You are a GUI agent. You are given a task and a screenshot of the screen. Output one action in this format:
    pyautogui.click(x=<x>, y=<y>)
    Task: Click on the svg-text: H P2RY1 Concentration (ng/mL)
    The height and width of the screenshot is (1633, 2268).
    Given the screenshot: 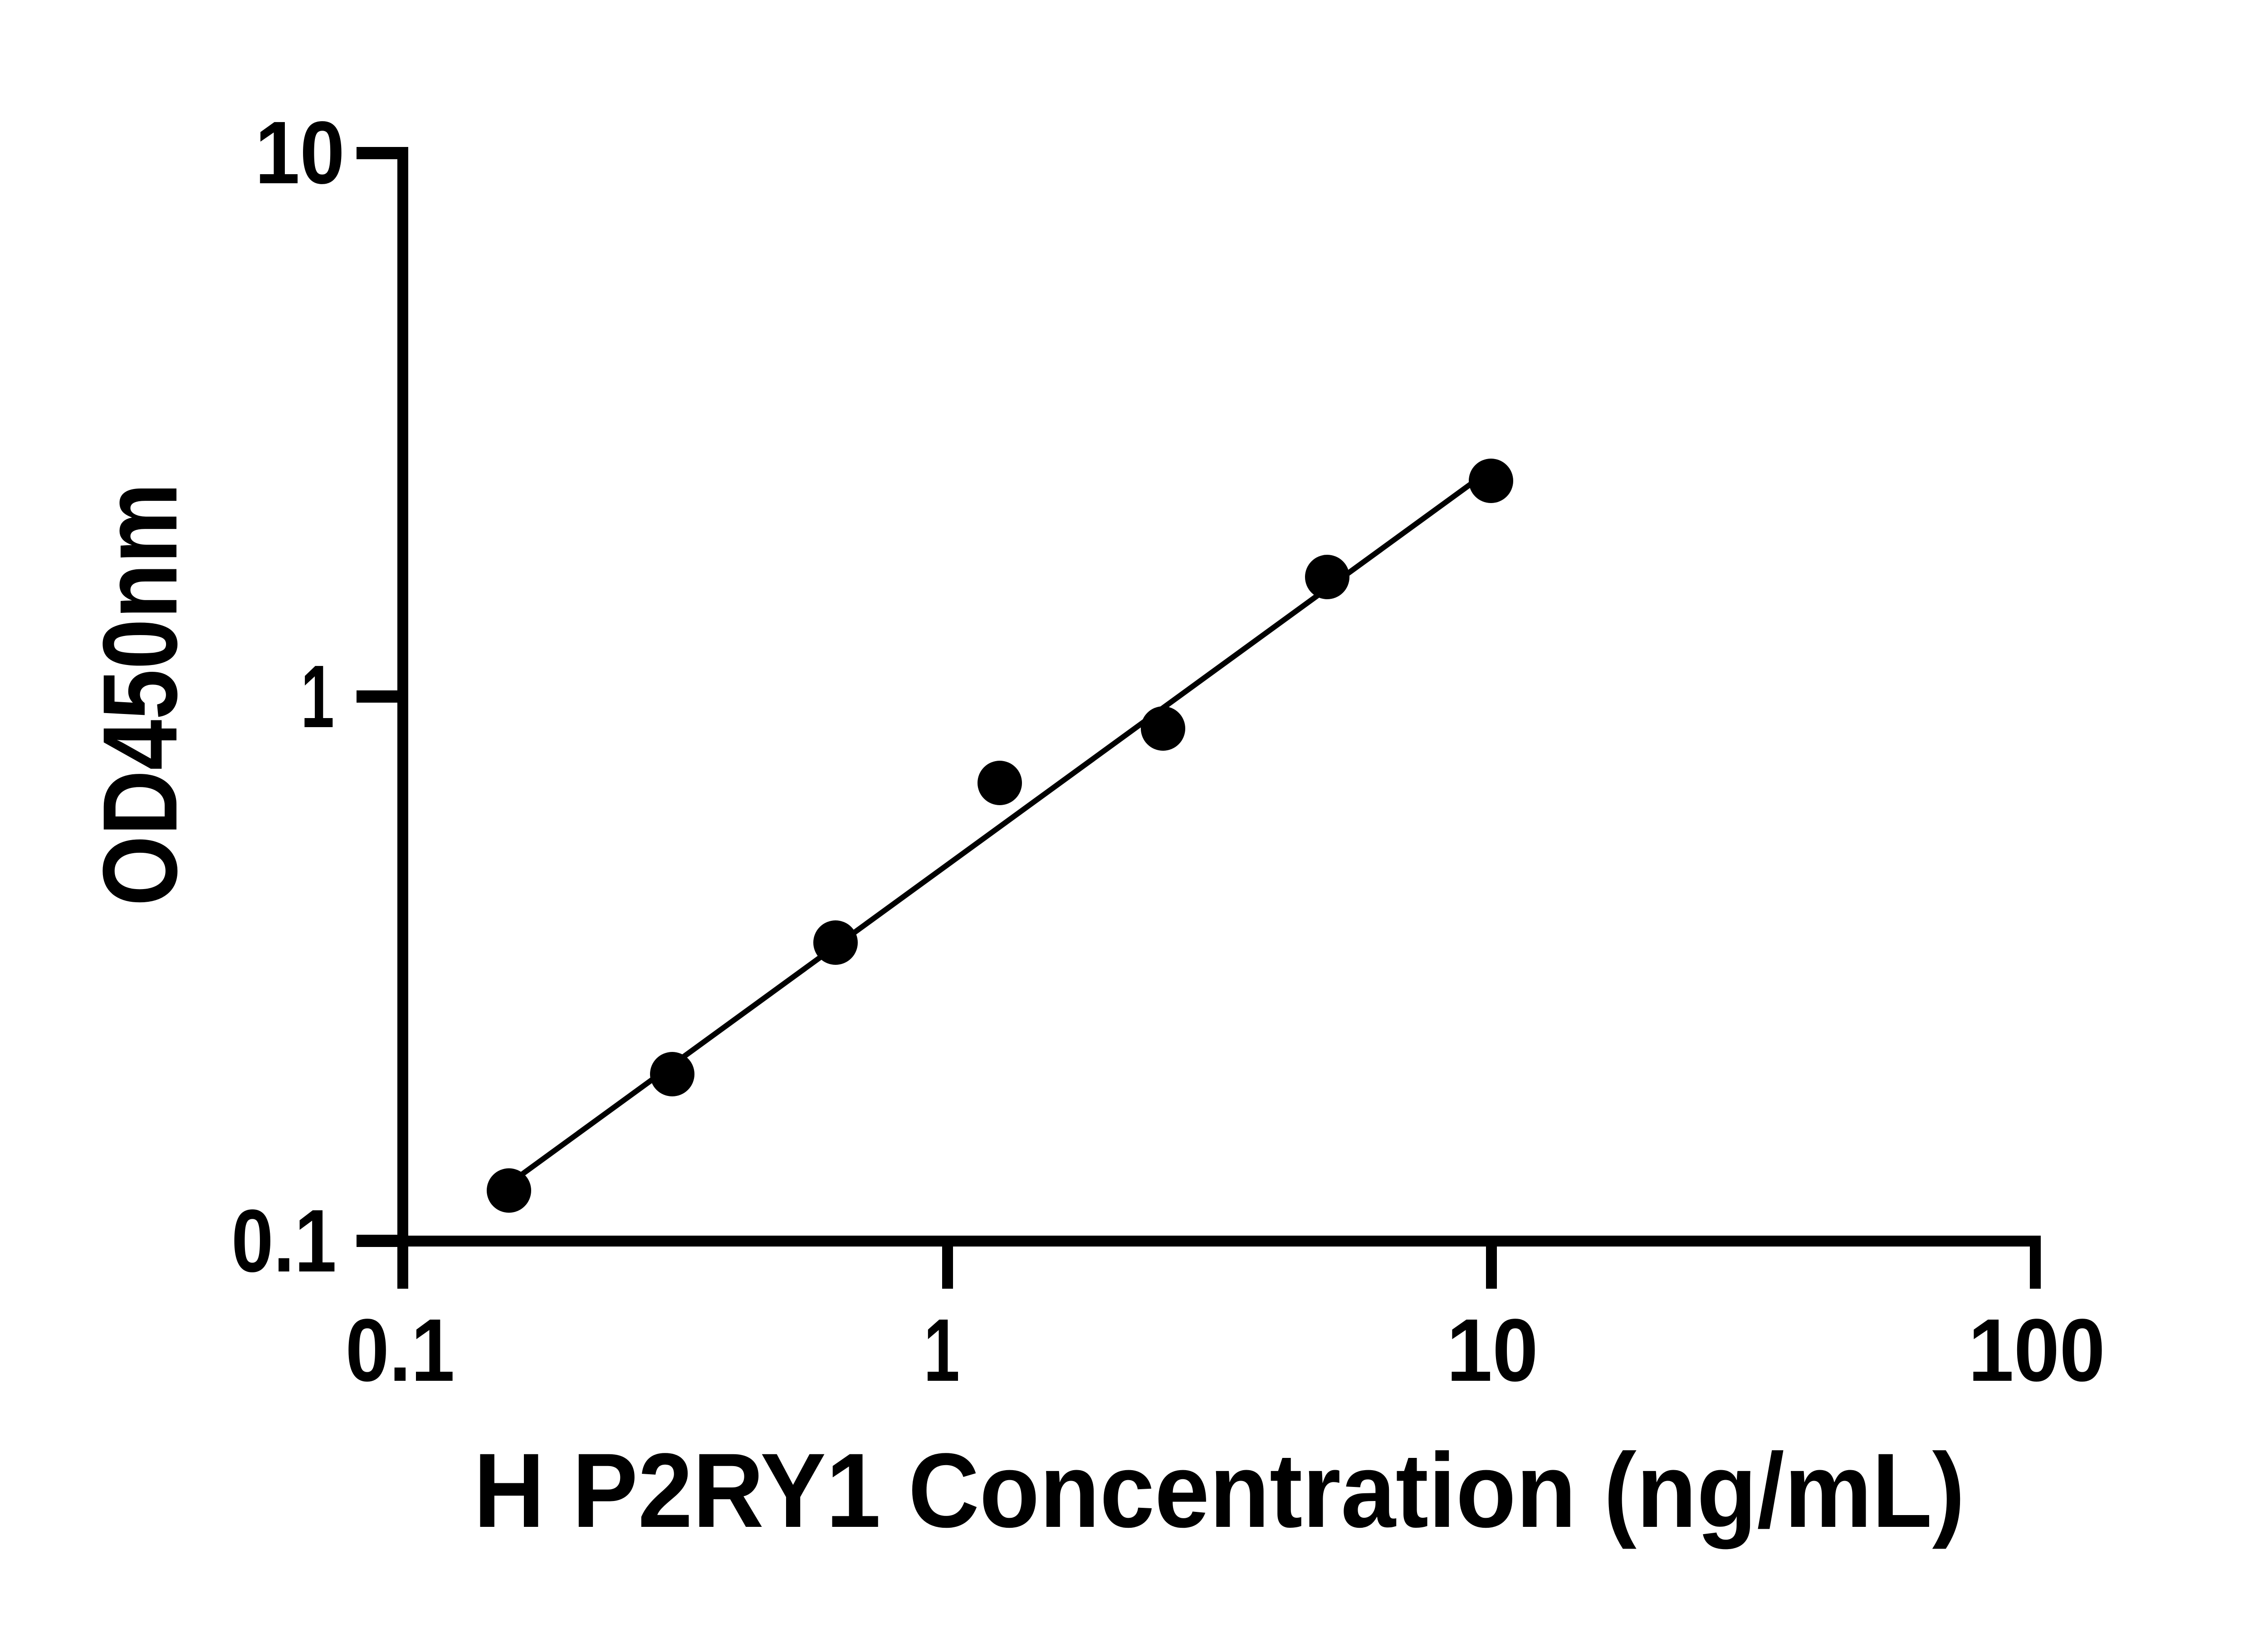 What is the action you would take?
    pyautogui.click(x=1219, y=1491)
    